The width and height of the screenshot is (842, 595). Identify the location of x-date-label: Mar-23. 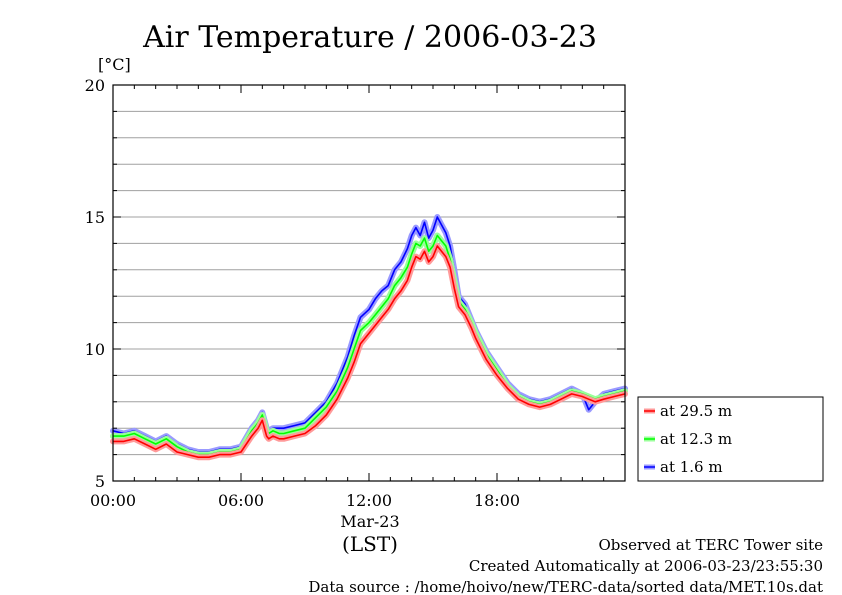
(369, 521).